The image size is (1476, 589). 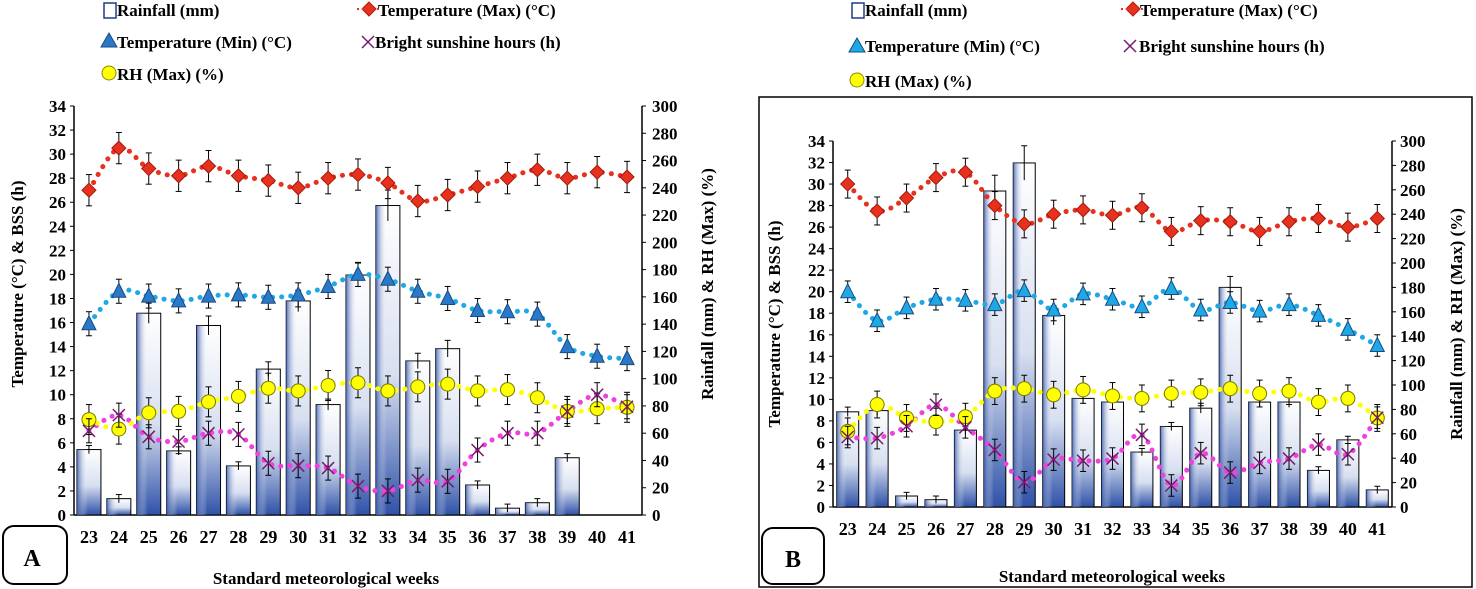 What do you see at coordinates (817, 356) in the screenshot?
I see `y-left-tick-label: 14` at bounding box center [817, 356].